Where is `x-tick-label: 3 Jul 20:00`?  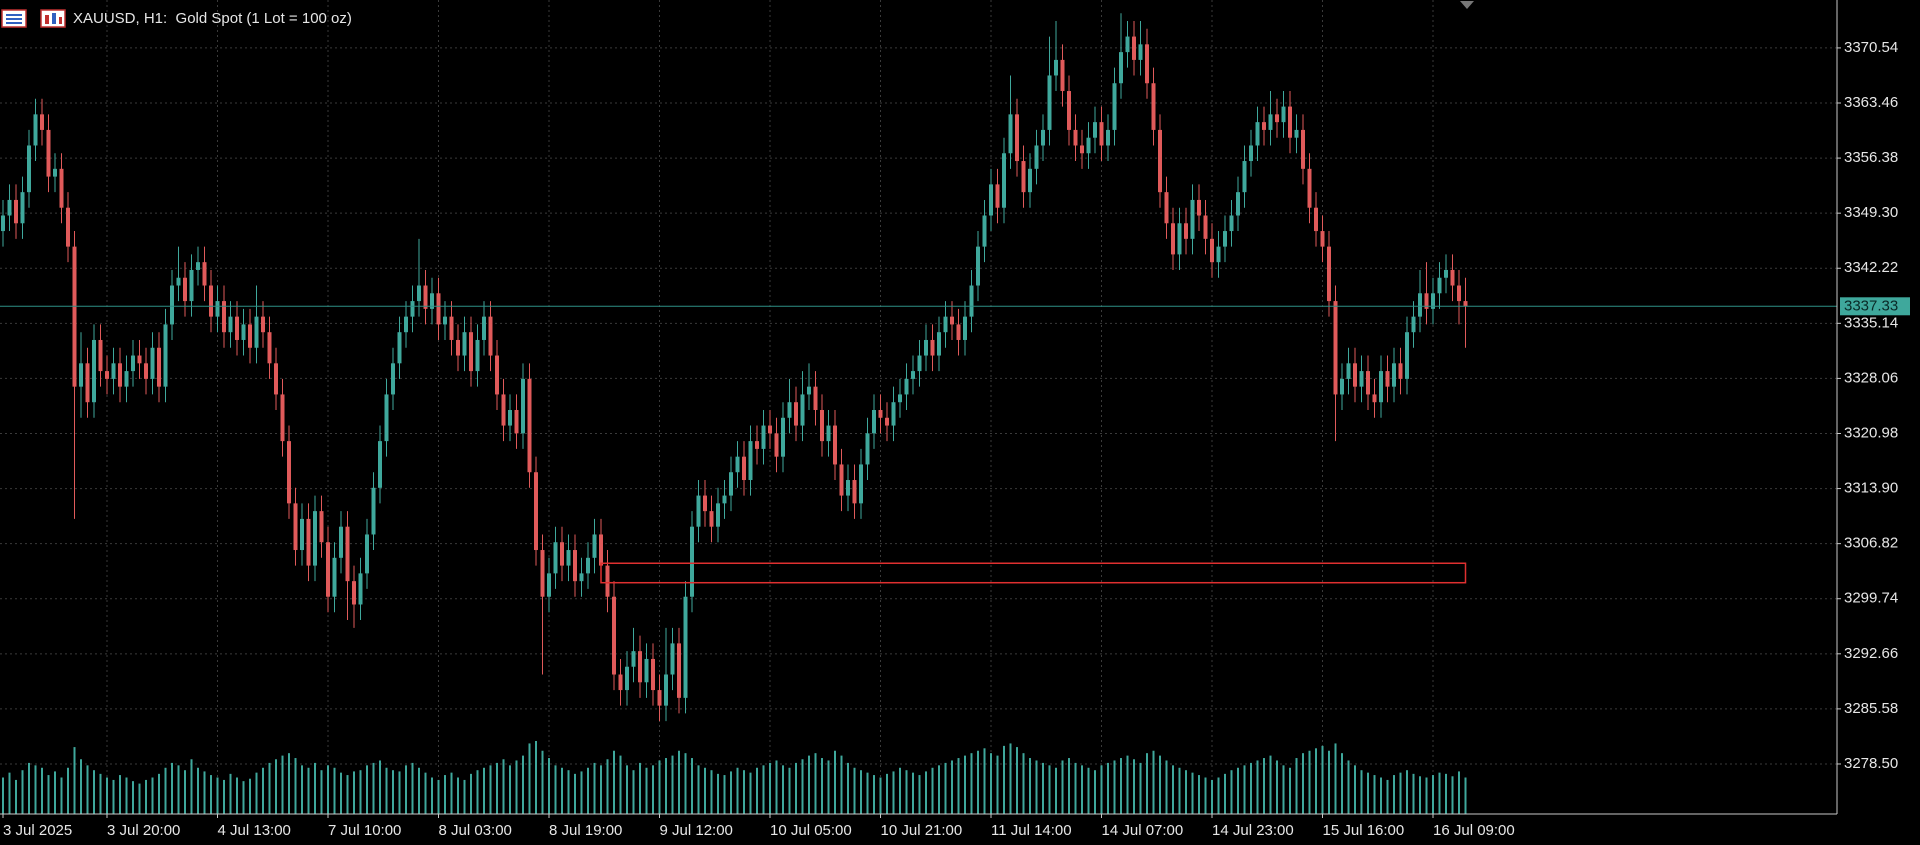 x-tick-label: 3 Jul 20:00 is located at coordinates (143, 830).